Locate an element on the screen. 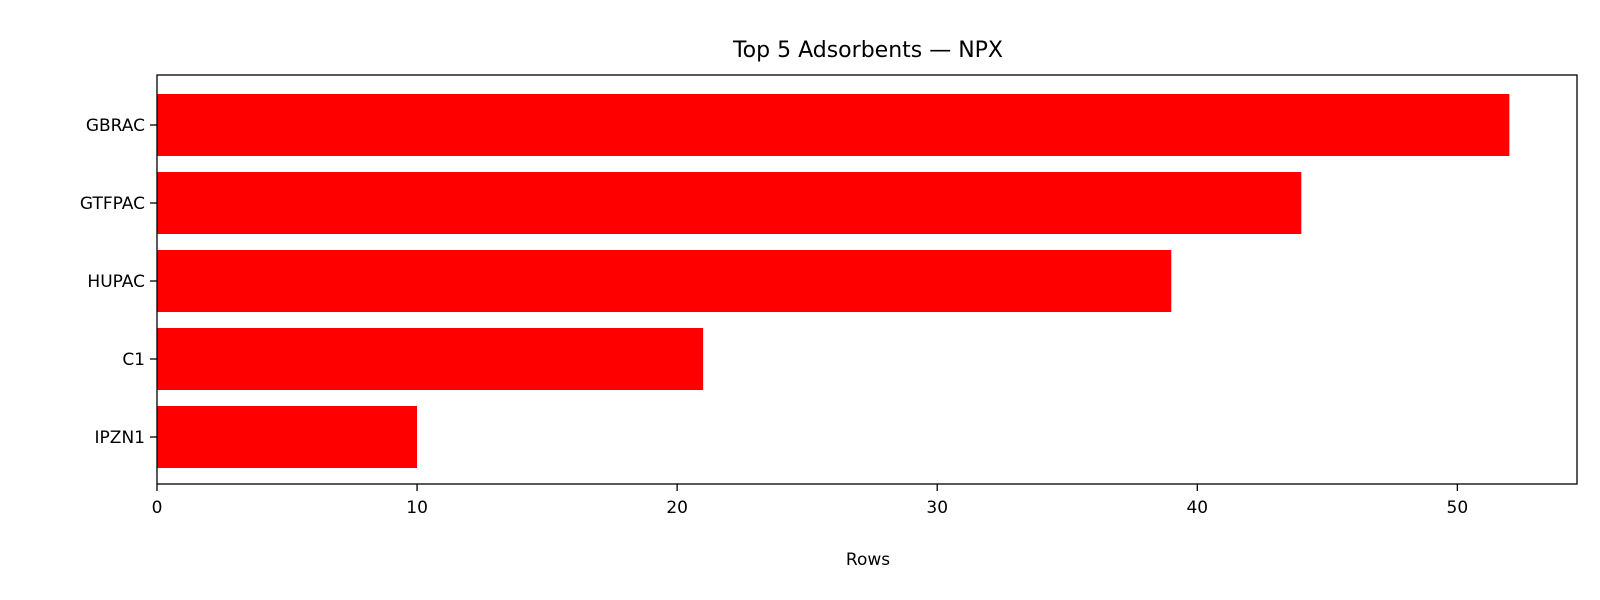 The image size is (1600, 600). y-tick-label: GTFPAC is located at coordinates (112, 204).